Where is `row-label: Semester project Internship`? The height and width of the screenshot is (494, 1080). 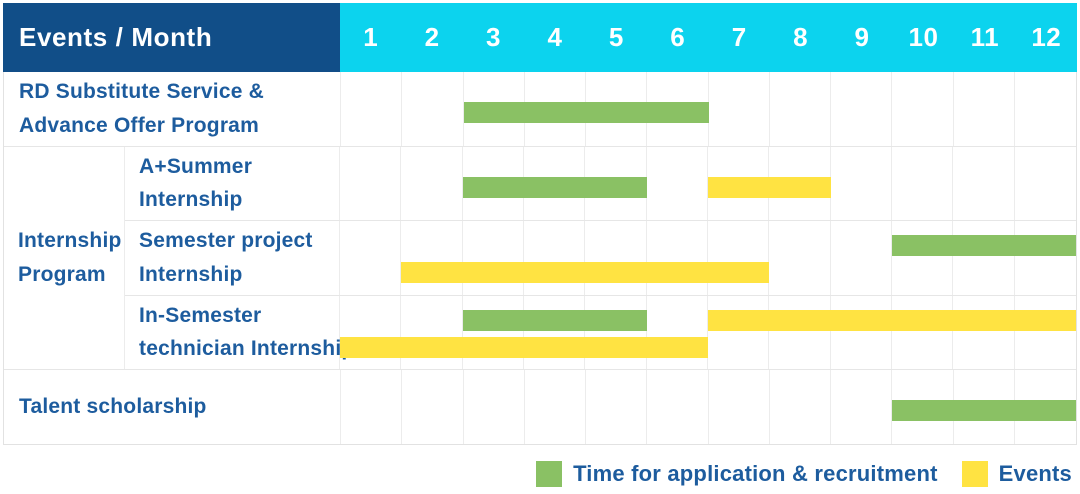 row-label: Semester project Internship is located at coordinates (226, 257).